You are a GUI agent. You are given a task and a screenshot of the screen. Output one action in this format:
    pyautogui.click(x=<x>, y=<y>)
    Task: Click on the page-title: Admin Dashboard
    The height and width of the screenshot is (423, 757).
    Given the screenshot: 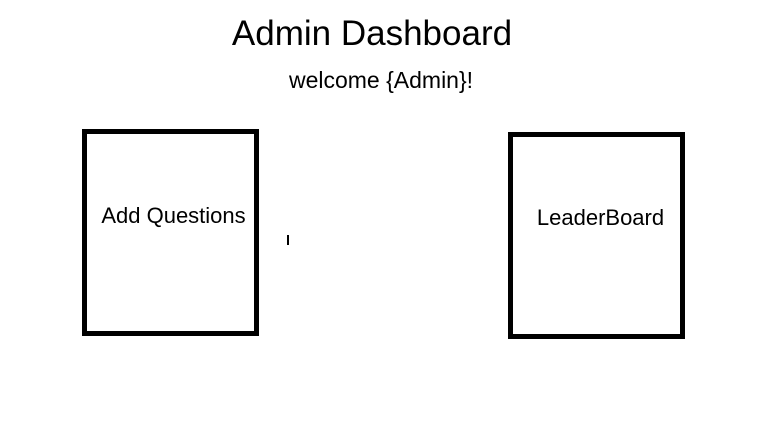 What is the action you would take?
    pyautogui.click(x=372, y=33)
    